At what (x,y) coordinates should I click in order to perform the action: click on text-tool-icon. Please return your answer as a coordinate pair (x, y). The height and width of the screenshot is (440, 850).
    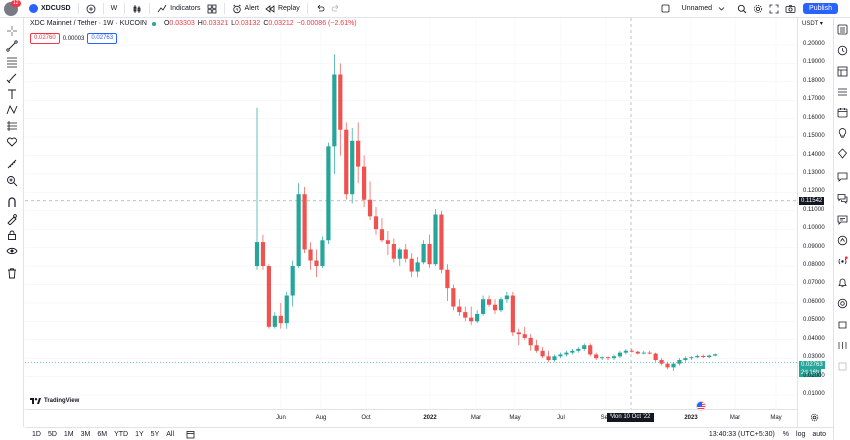
    Looking at the image, I should click on (12, 94).